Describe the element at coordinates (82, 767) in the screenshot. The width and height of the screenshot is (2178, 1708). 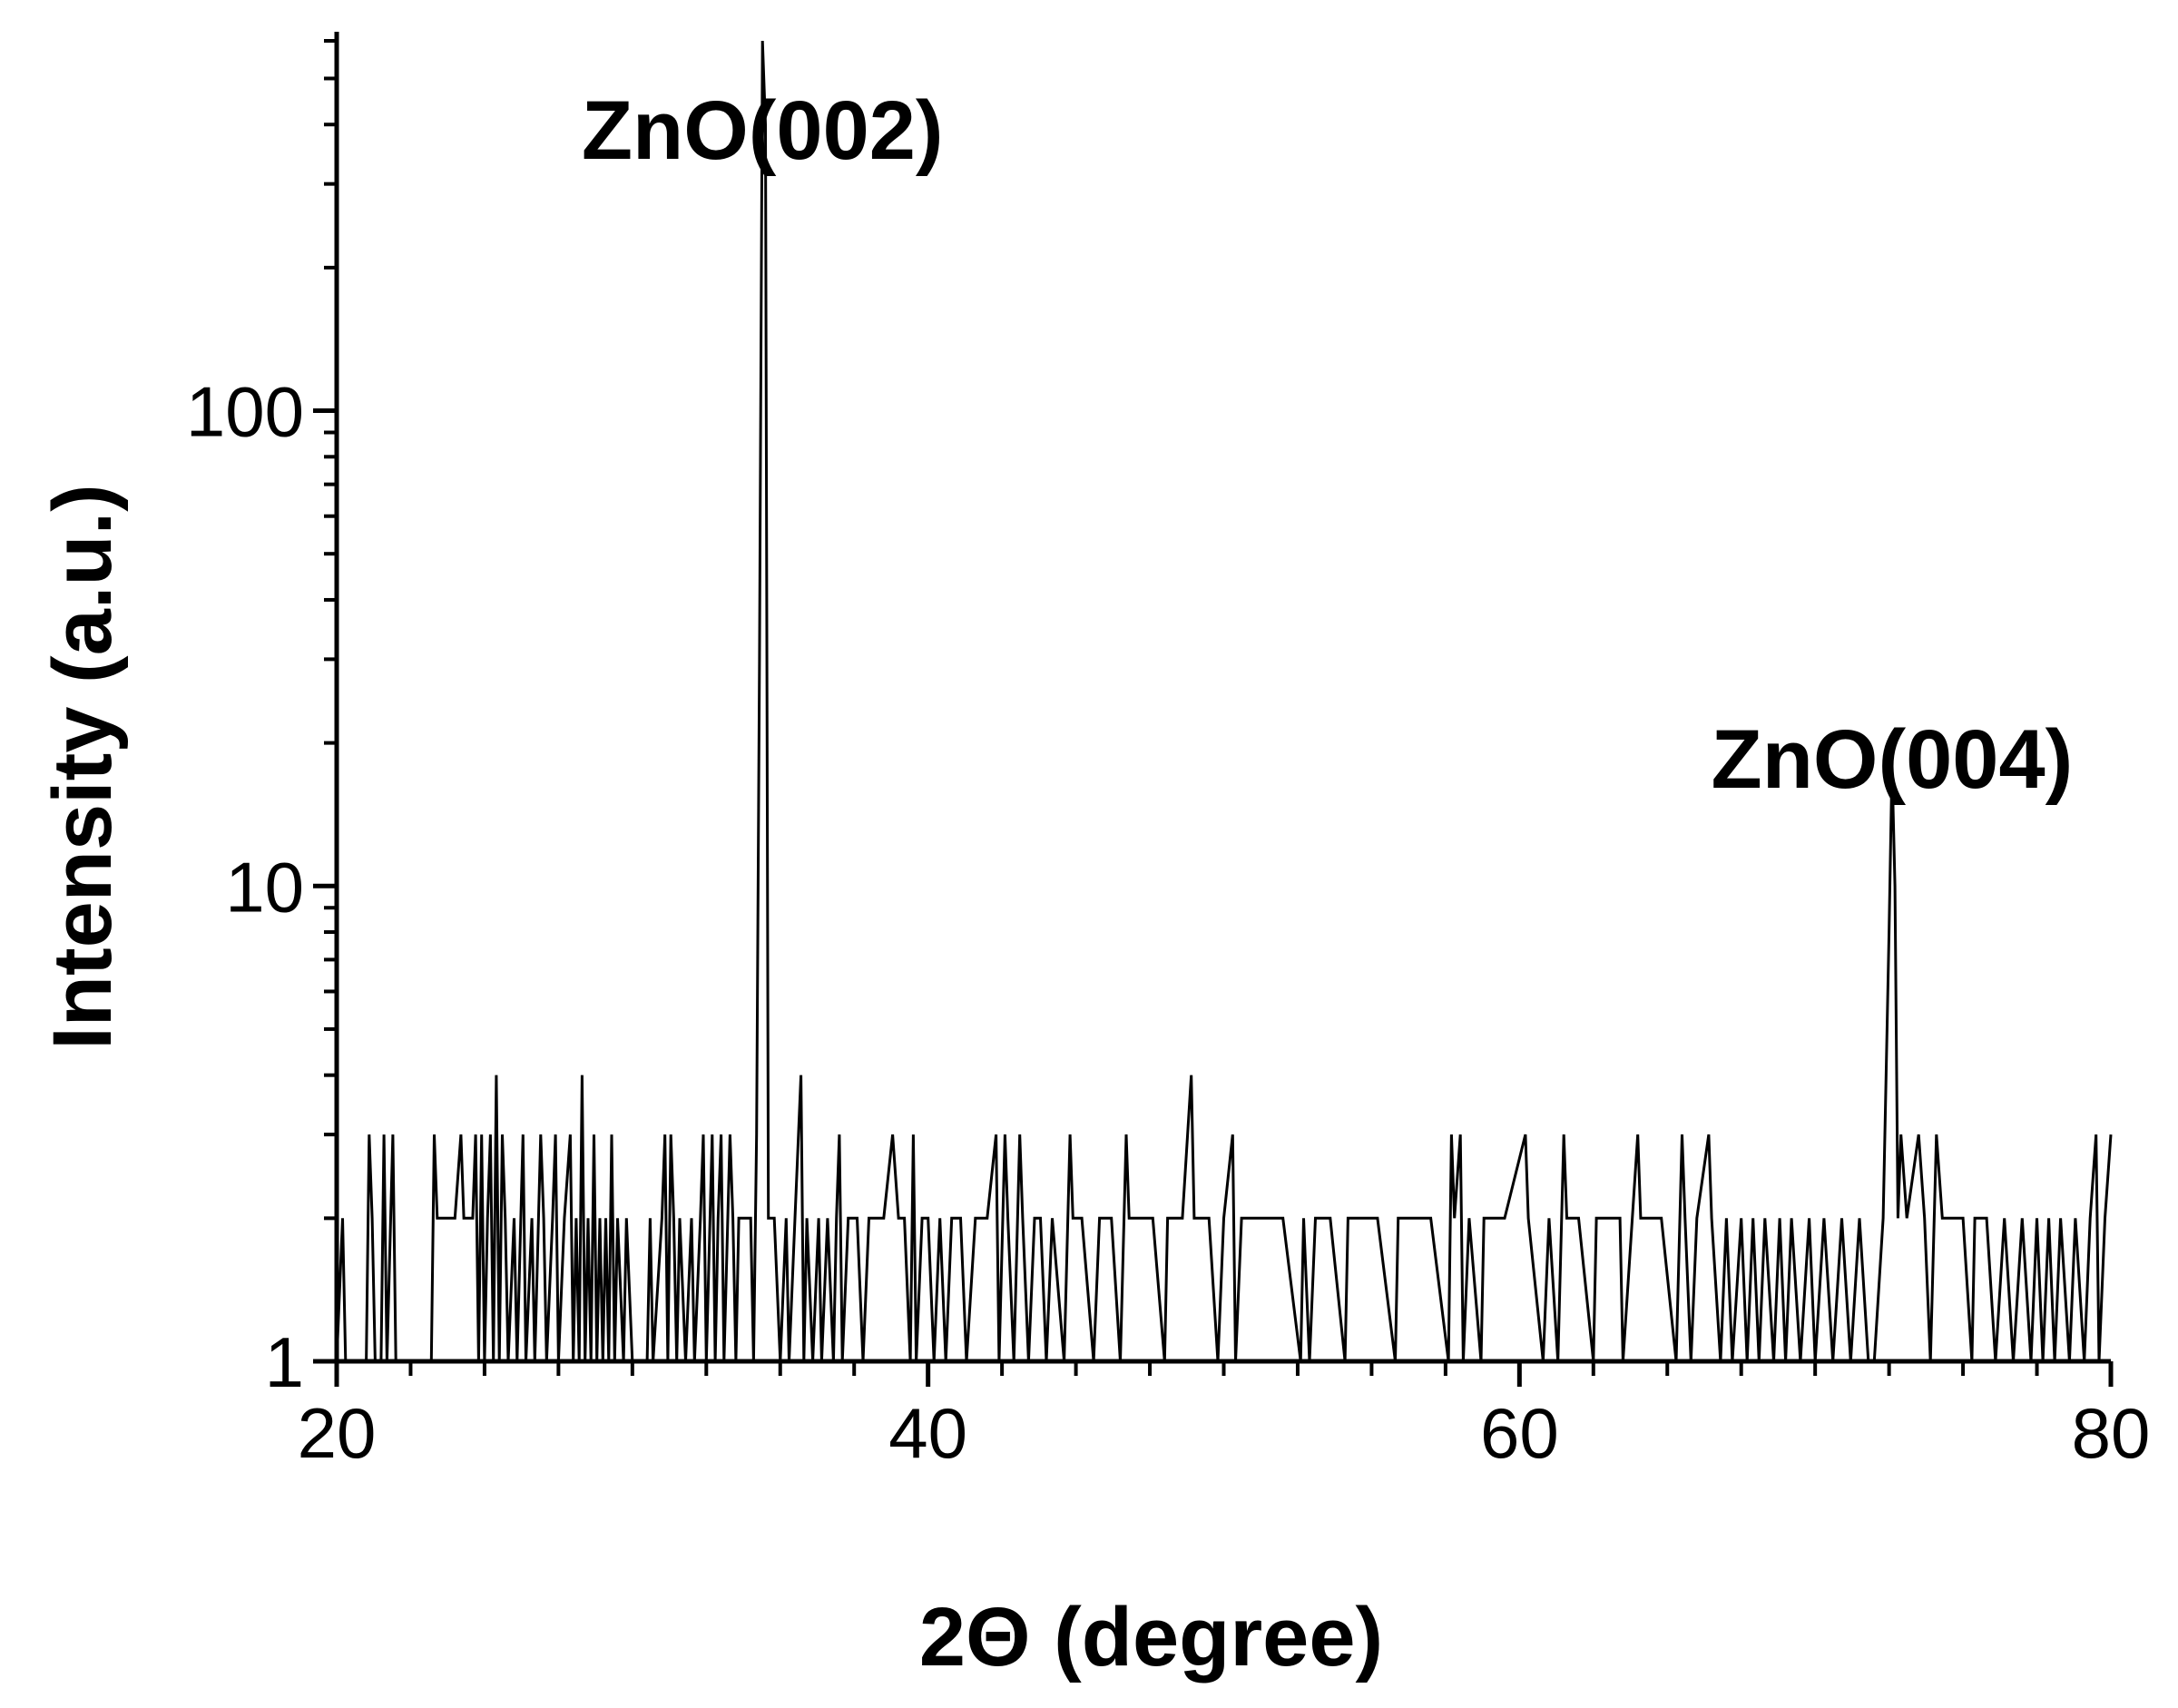
I see `y-axis-title: Intensity (a.u.)` at that location.